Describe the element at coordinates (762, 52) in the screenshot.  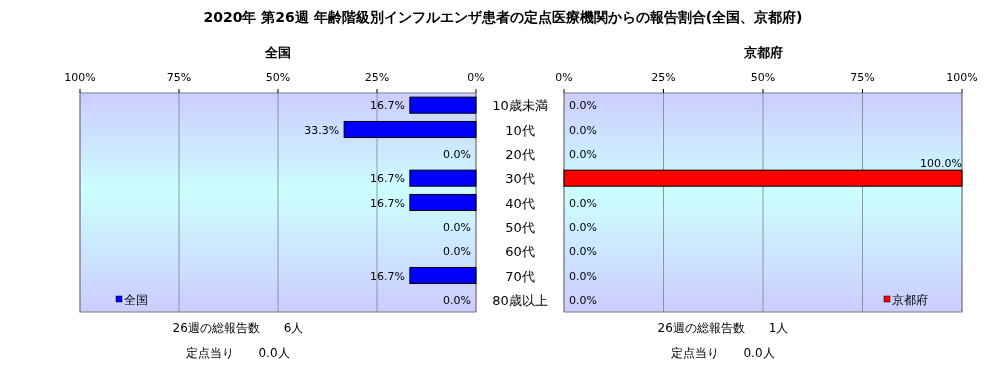
I see `chart-title: 京都府` at that location.